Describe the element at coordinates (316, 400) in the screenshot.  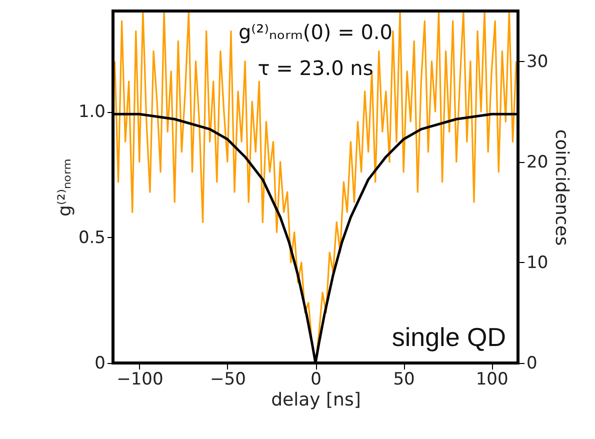
I see `x-axis-title: delay [ns]` at that location.